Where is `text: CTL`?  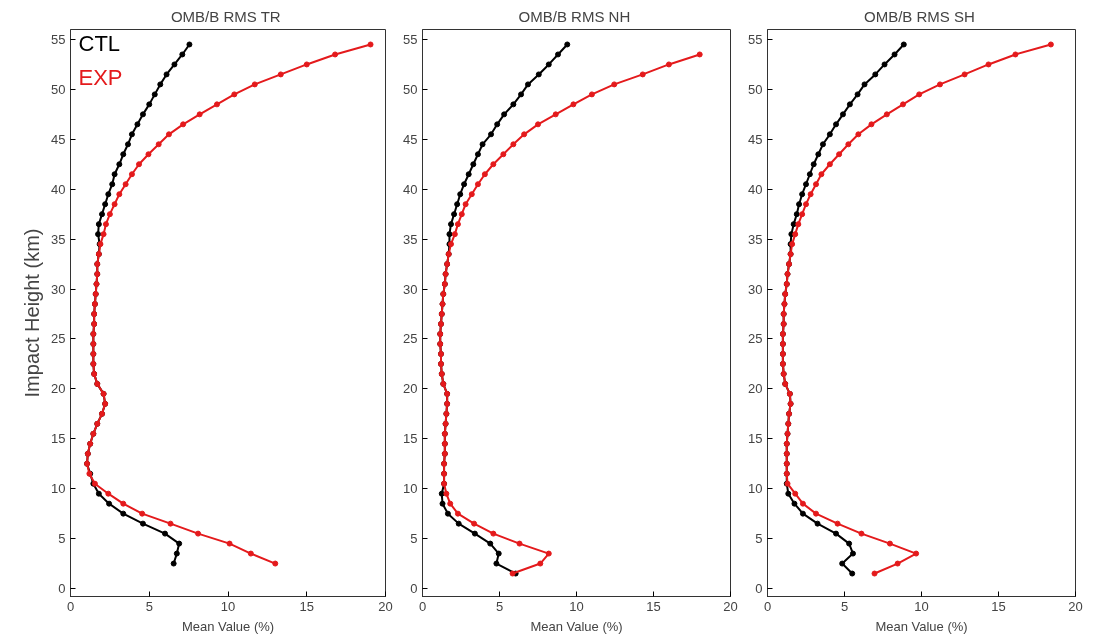 text: CTL is located at coordinates (99, 43).